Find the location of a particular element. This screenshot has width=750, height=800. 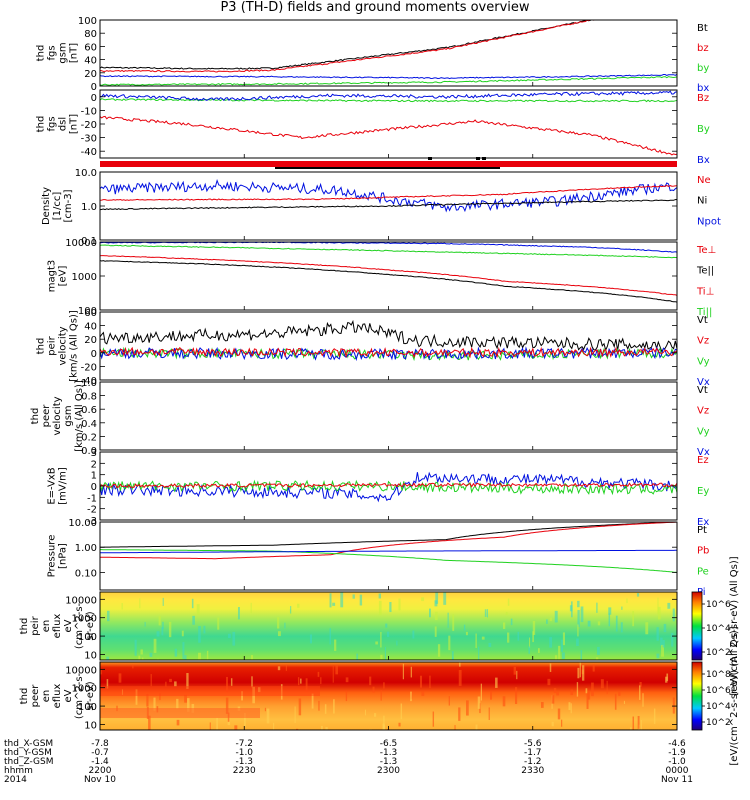

ytick-label: -20 is located at coordinates (89, 125).